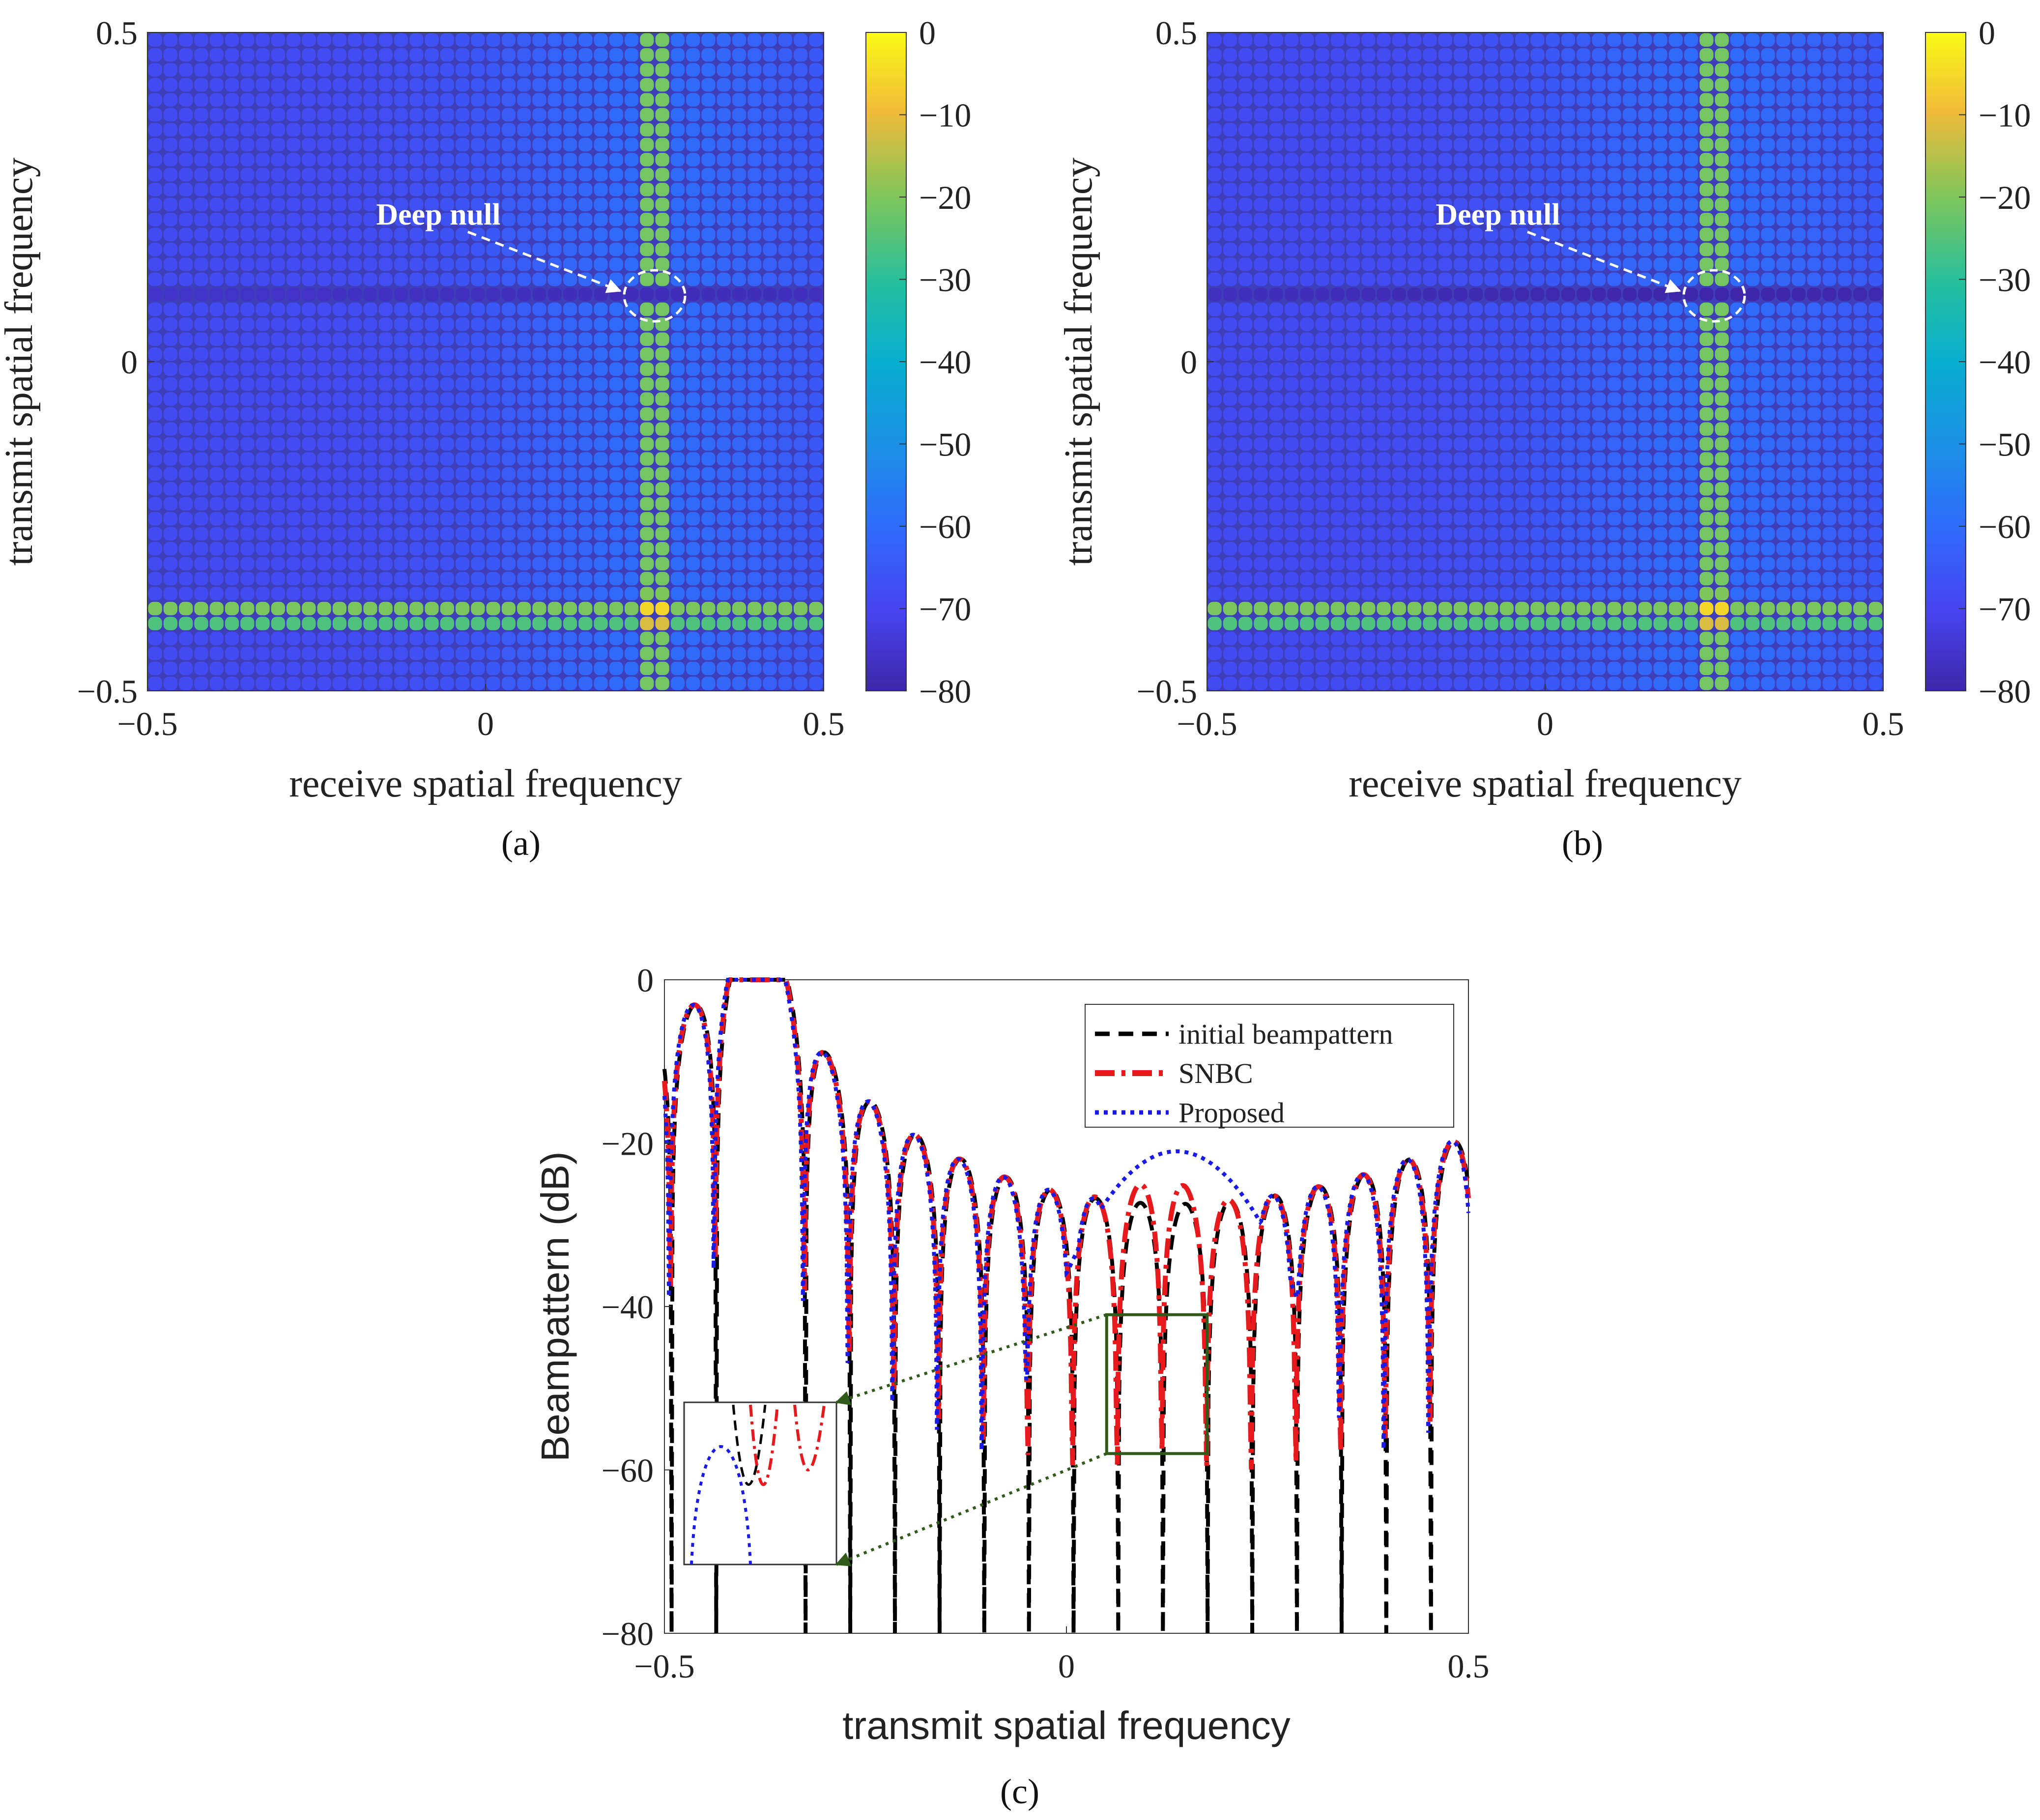 The width and height of the screenshot is (2040, 1820). What do you see at coordinates (521, 843) in the screenshot?
I see `panel-label-a: (a)` at bounding box center [521, 843].